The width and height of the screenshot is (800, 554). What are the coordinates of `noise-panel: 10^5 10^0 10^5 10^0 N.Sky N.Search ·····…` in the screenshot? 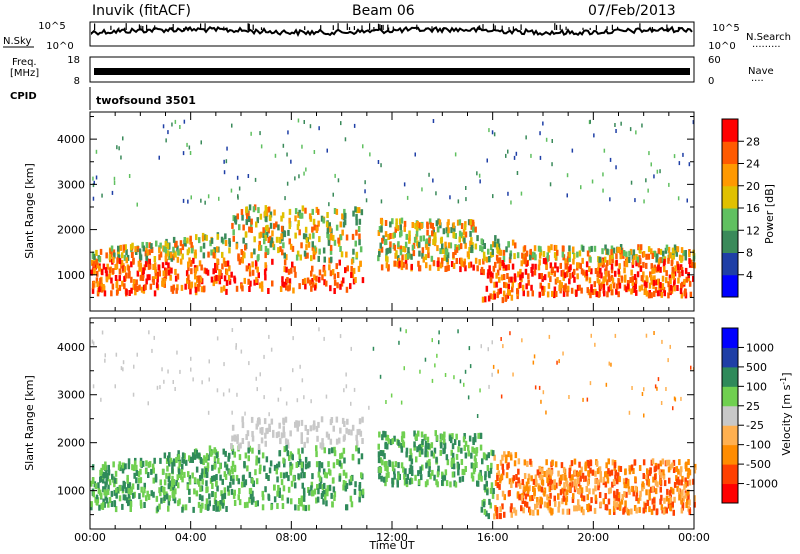 It's located at (397, 37).